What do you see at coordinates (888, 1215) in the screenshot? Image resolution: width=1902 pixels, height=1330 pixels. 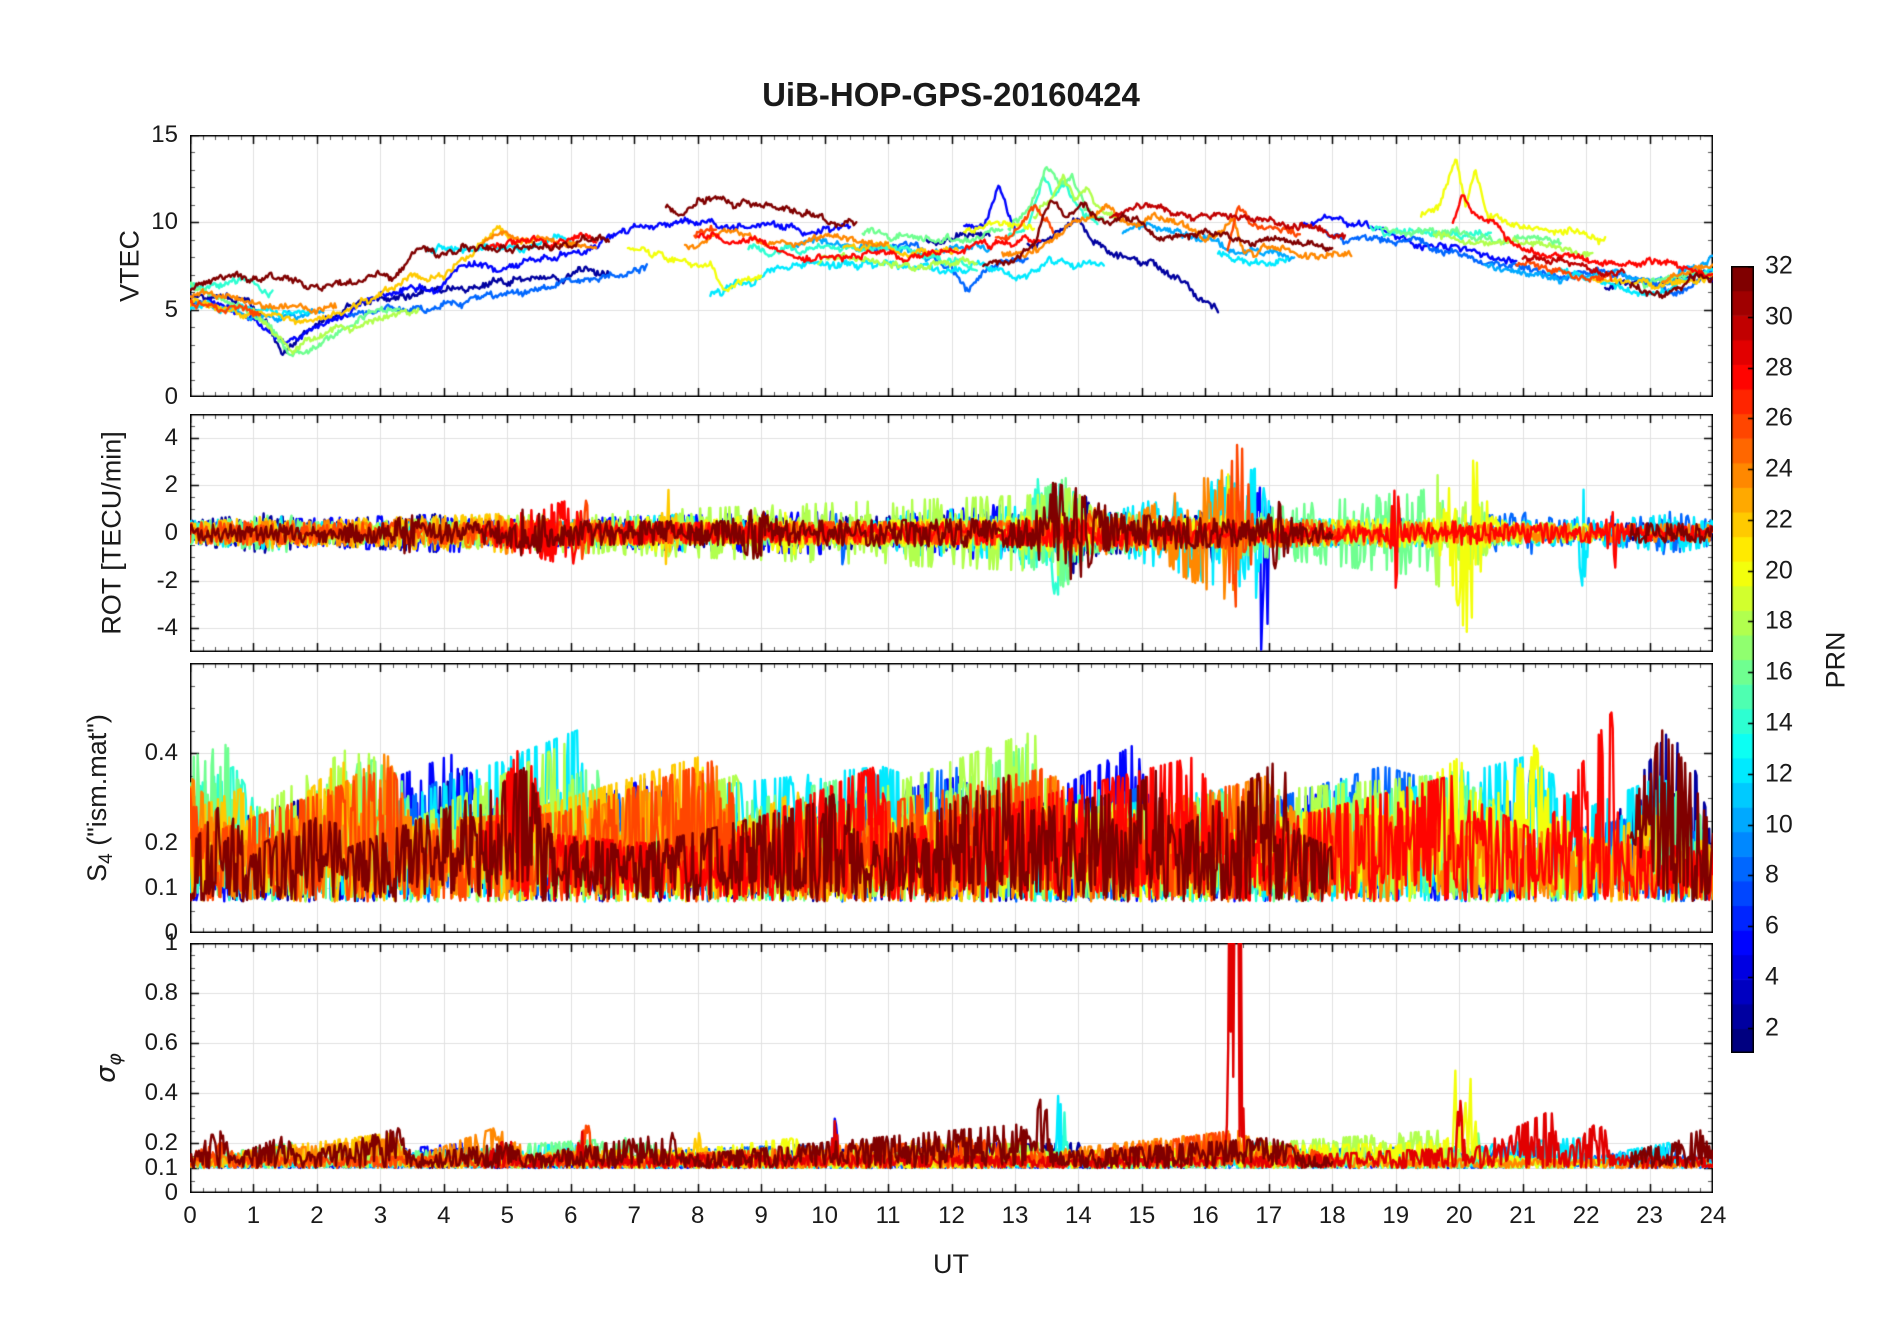 I see `x-tick-label: 11` at bounding box center [888, 1215].